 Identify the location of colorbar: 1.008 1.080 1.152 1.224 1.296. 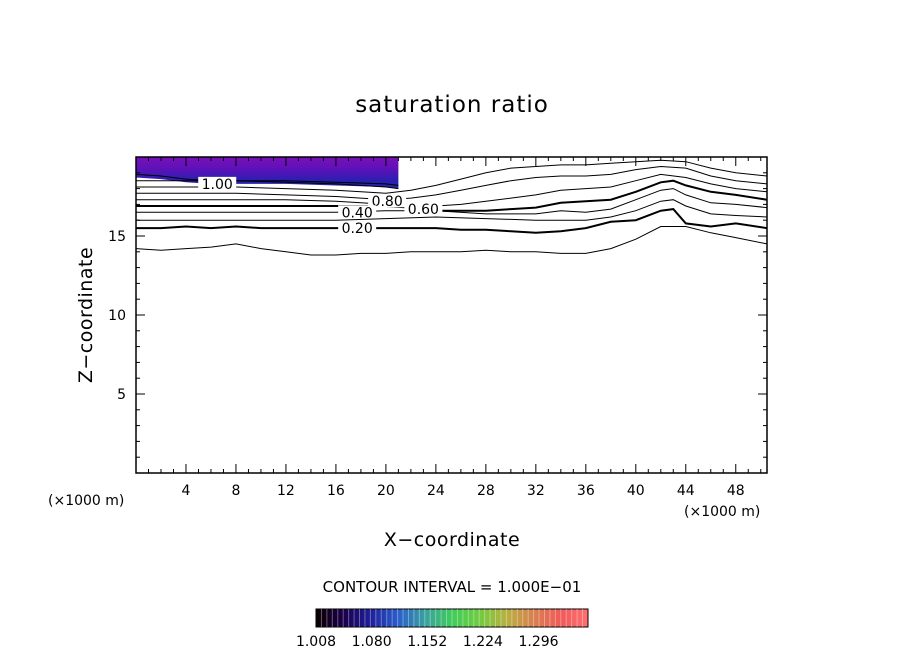
(442, 629).